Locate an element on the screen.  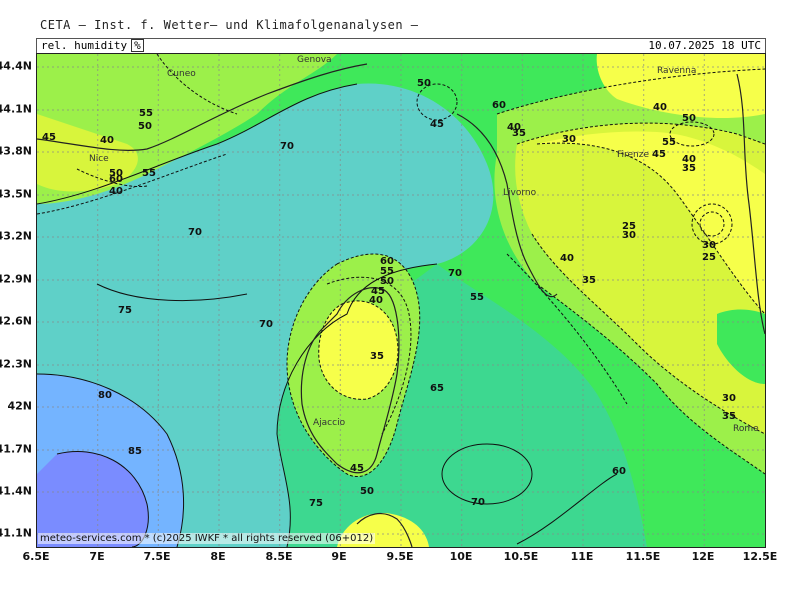
lat-label: 41.7N is located at coordinates (16, 449).